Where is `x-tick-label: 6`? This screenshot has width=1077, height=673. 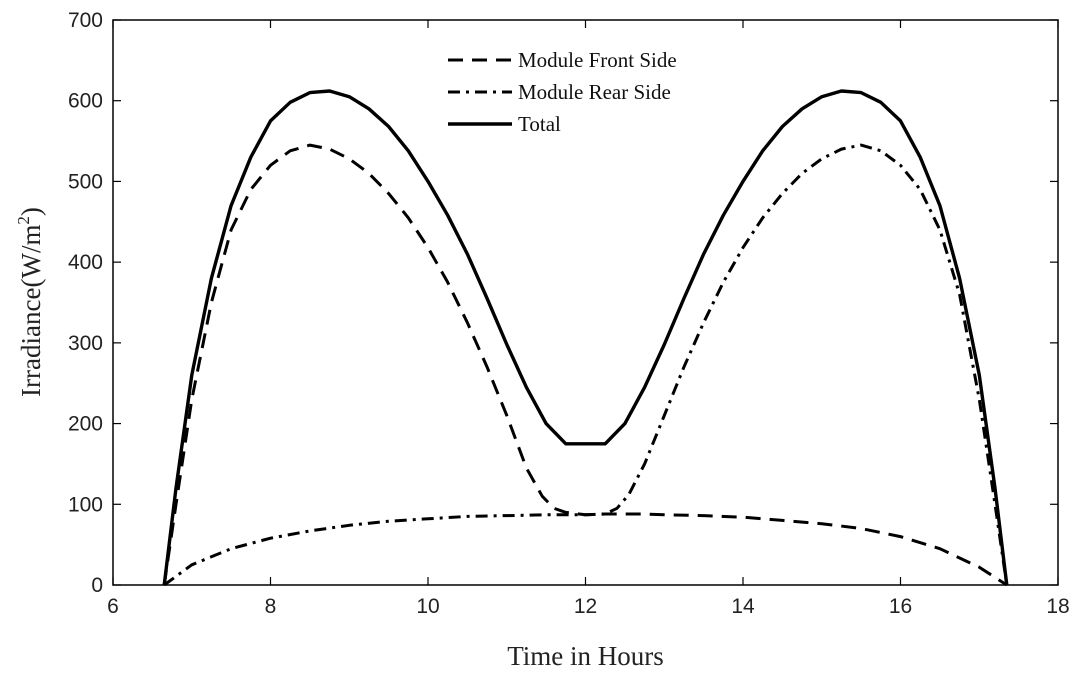
x-tick-label: 6 is located at coordinates (113, 606).